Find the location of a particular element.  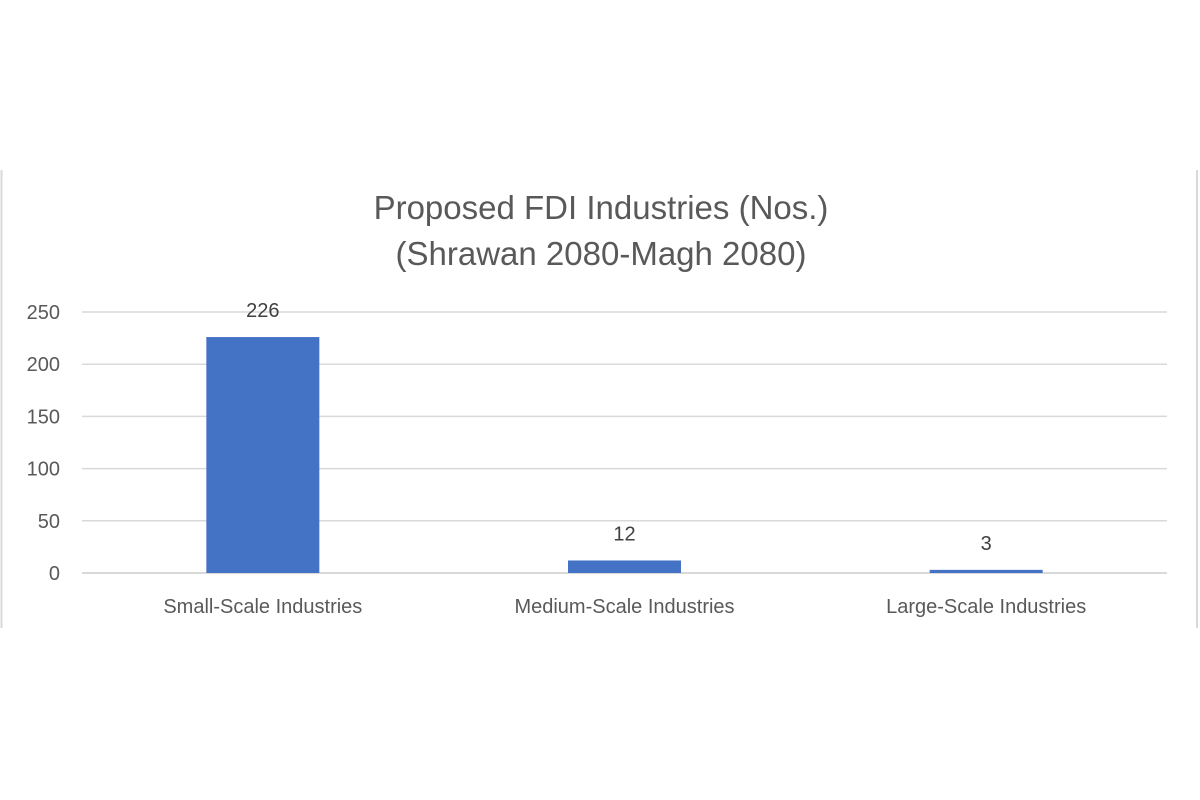

x-category-label: Medium-Scale Industries is located at coordinates (624, 607).